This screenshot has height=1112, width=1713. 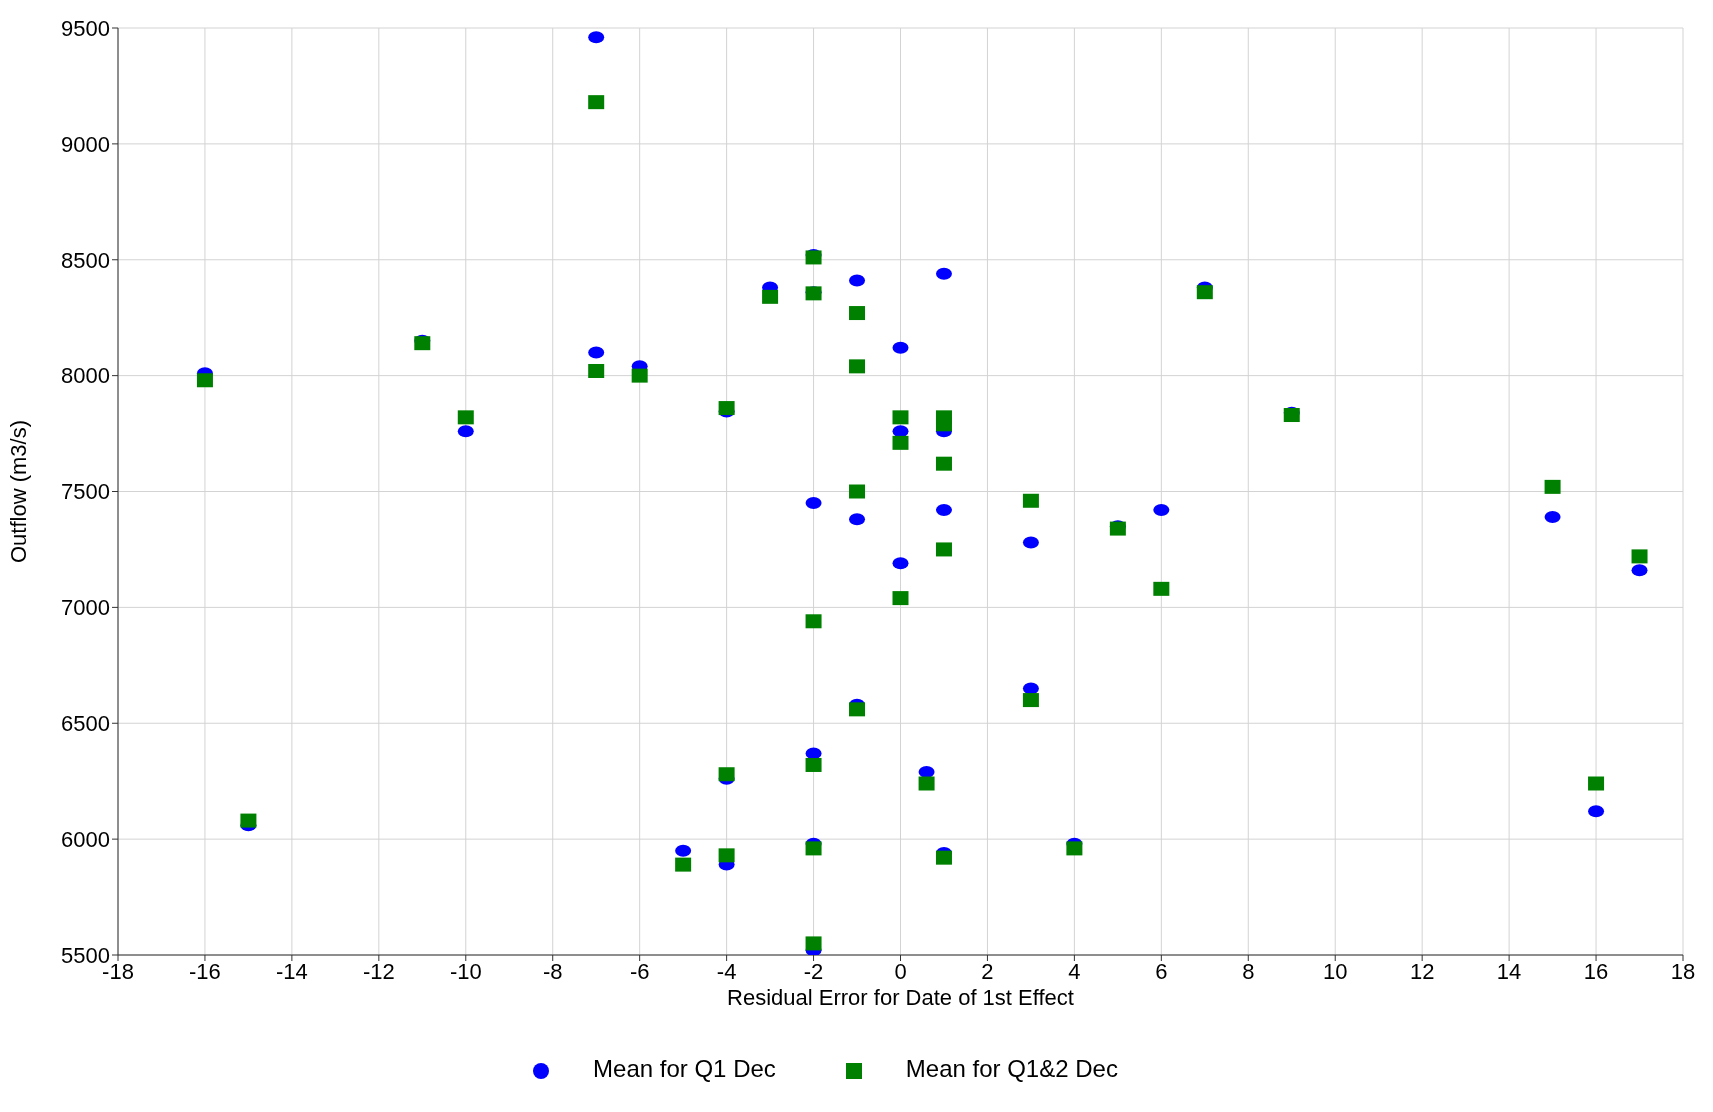 What do you see at coordinates (900, 997) in the screenshot?
I see `x-axis-title: Residual Error for Date of 1st Effect` at bounding box center [900, 997].